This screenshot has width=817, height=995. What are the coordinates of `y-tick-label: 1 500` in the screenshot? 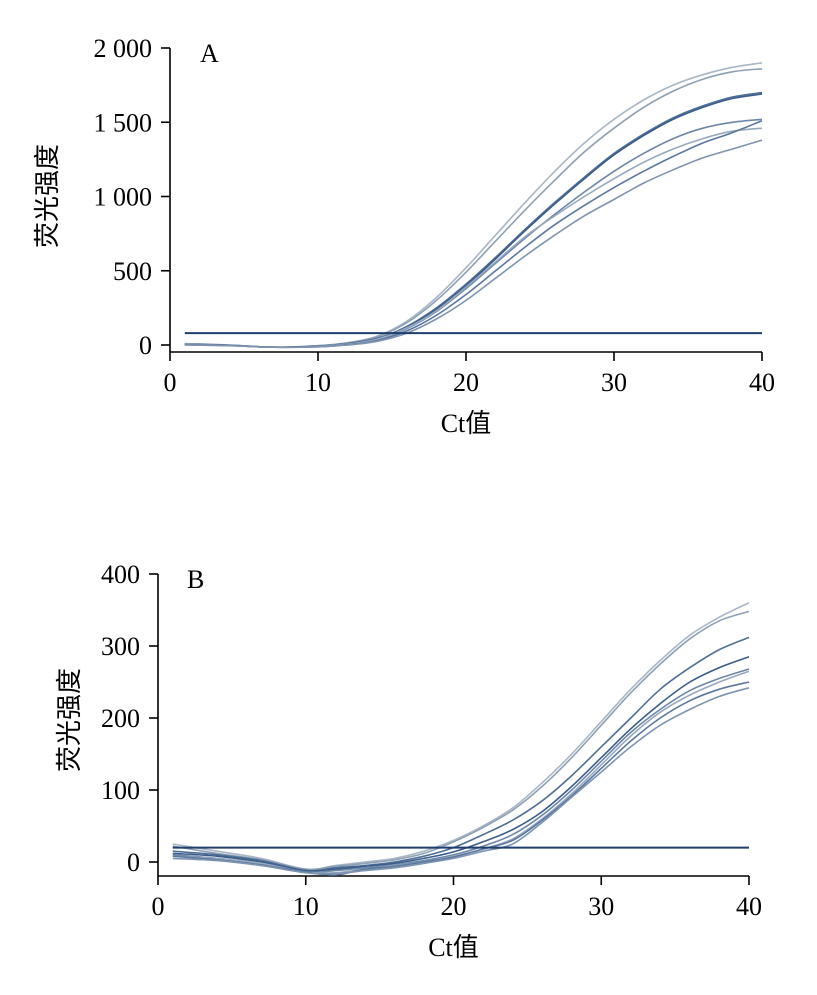 It's located at (123, 122).